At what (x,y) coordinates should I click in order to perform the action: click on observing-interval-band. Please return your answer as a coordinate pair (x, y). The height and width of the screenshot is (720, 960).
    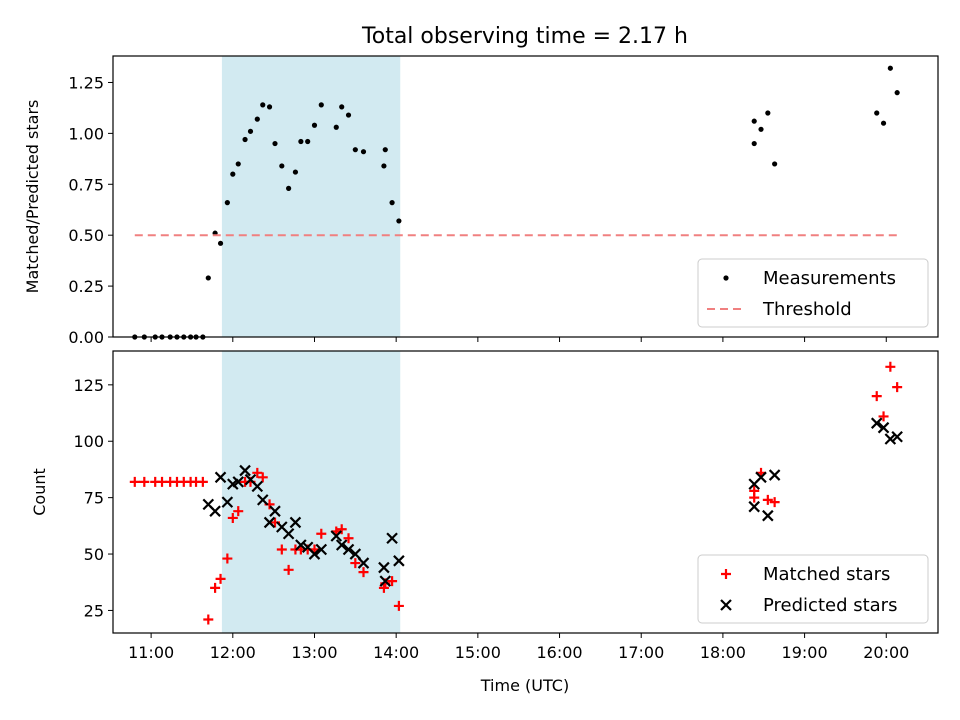
    Looking at the image, I should click on (311, 492).